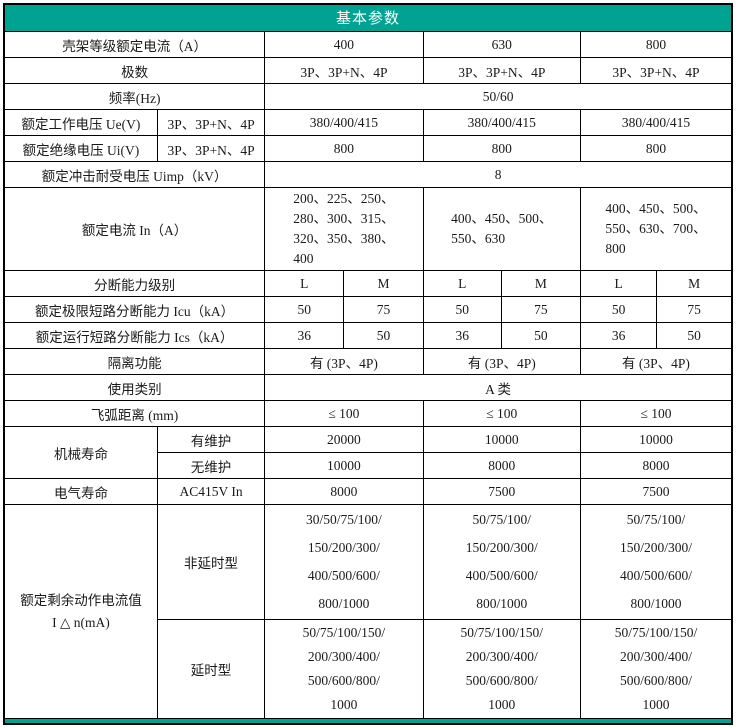 This screenshot has width=739, height=728. Describe the element at coordinates (344, 122) in the screenshot. I see `cell-400: 380/400/415` at that location.